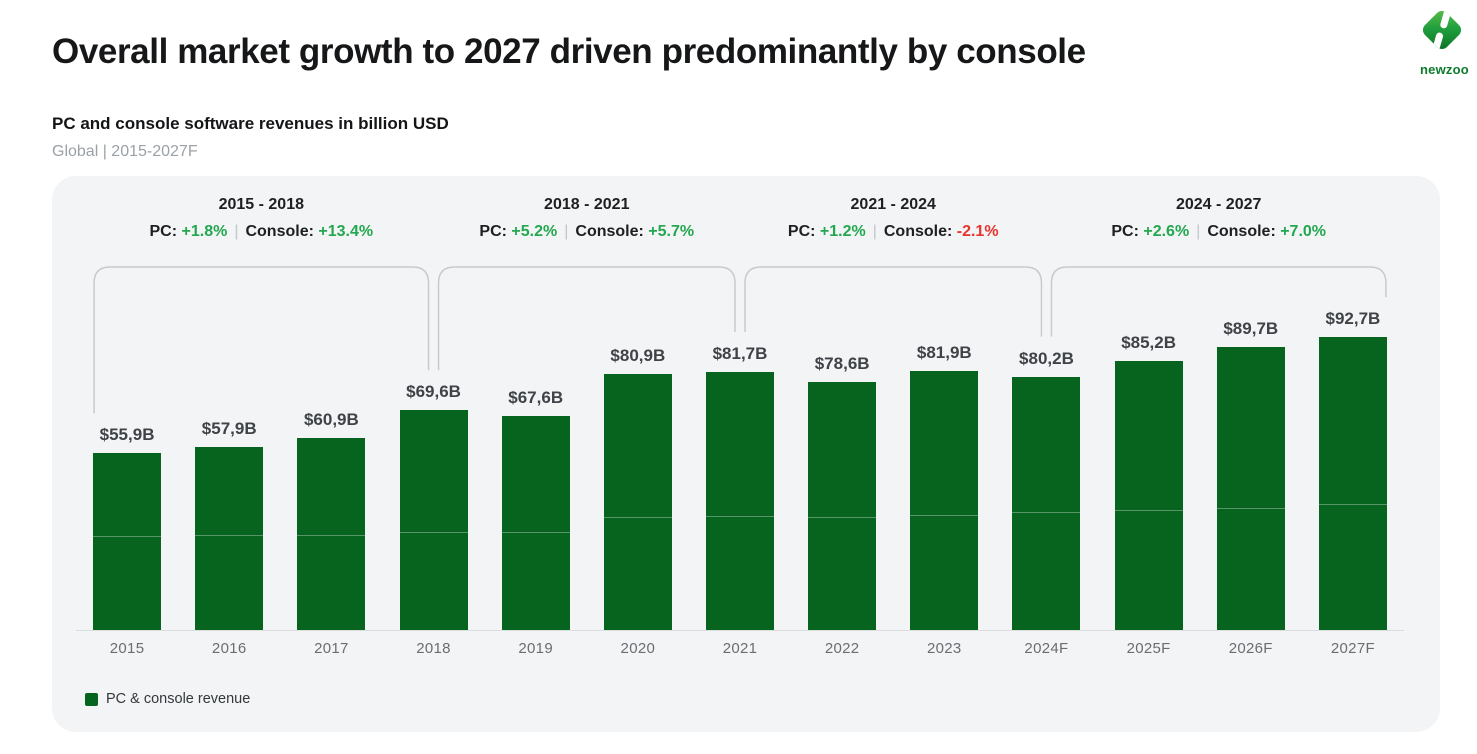 This screenshot has height=754, width=1477. Describe the element at coordinates (740, 648) in the screenshot. I see `x-axis-label: 2021` at that location.